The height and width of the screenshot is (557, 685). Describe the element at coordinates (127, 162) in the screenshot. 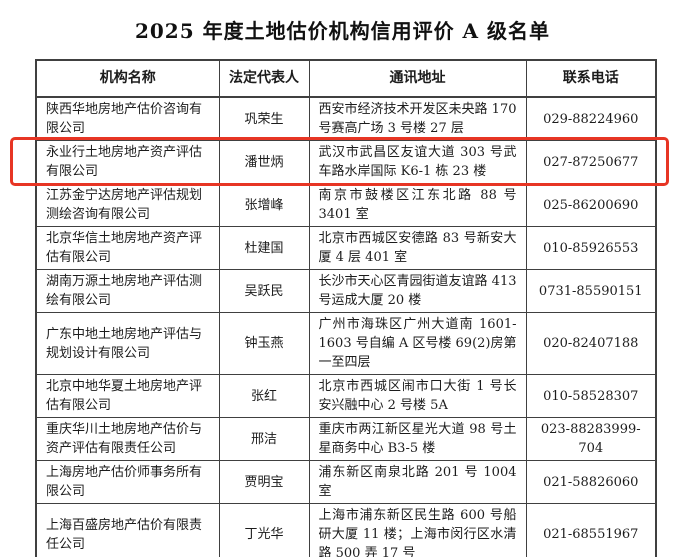

I see `cell-institution-name: 永业行土地房地产资产评估有限公司` at that location.